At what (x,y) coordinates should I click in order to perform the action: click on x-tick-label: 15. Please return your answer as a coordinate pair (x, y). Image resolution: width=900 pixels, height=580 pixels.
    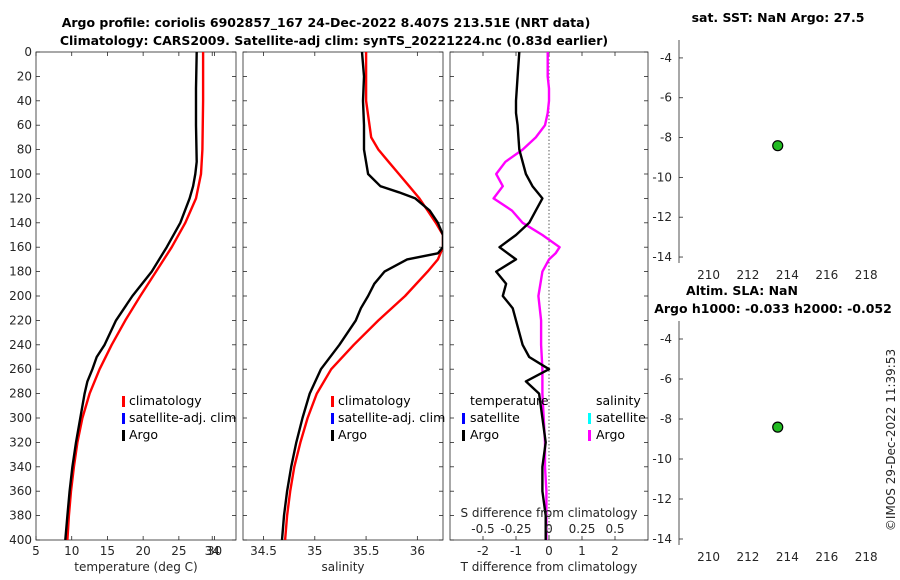
    Looking at the image, I should click on (107, 551).